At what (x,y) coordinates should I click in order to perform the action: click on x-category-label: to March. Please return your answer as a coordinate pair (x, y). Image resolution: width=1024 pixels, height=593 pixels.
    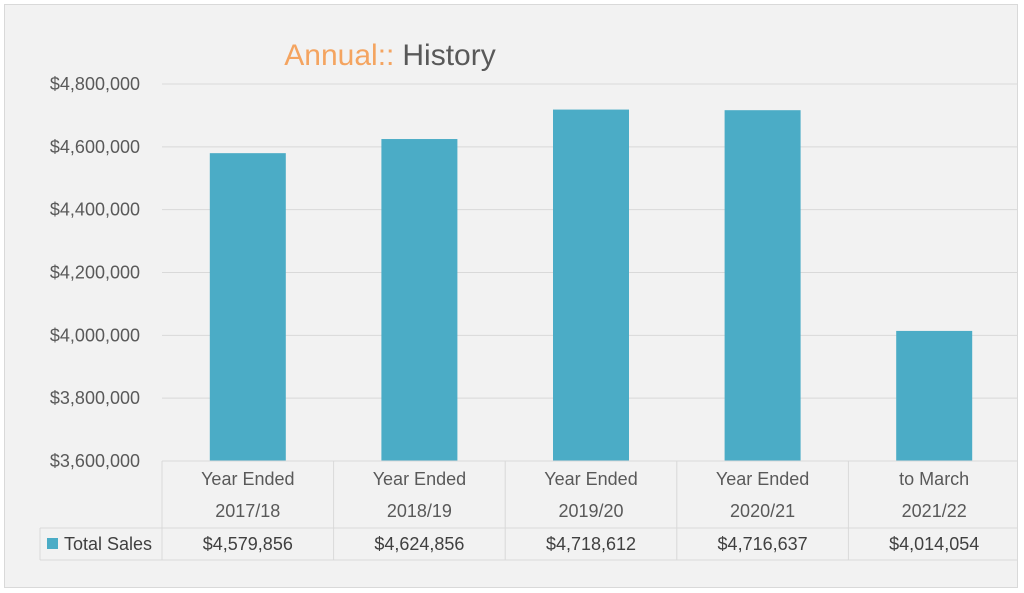
    Looking at the image, I should click on (934, 479).